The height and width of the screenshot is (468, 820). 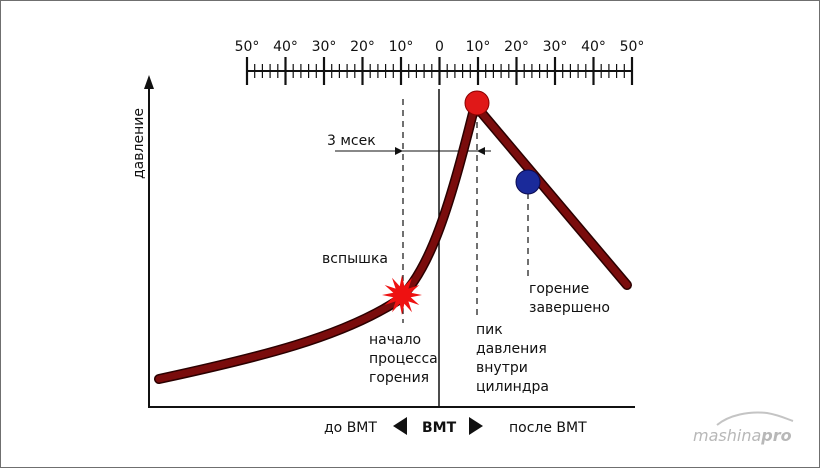 I want to click on y-axis-arrow, so click(x=149, y=82).